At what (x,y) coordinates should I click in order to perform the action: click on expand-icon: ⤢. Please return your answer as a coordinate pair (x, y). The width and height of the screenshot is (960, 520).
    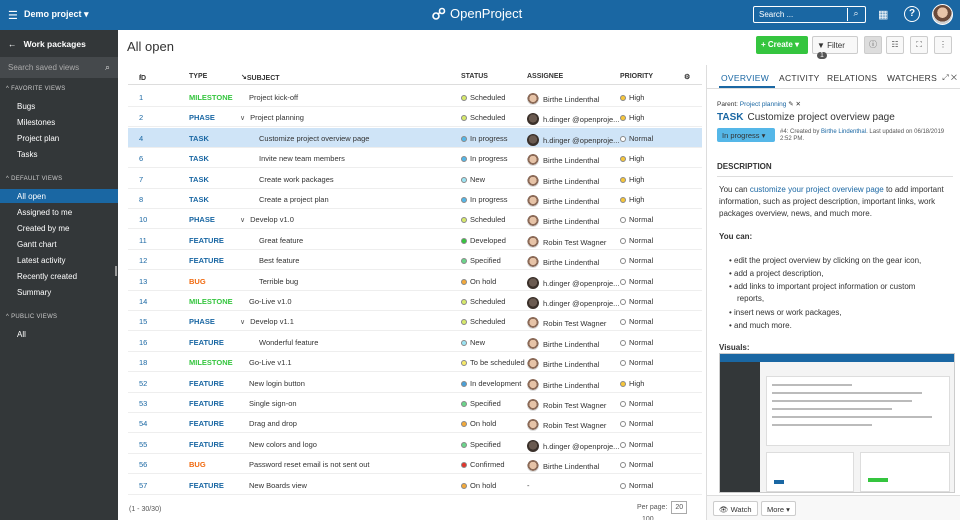
    Looking at the image, I should click on (945, 77).